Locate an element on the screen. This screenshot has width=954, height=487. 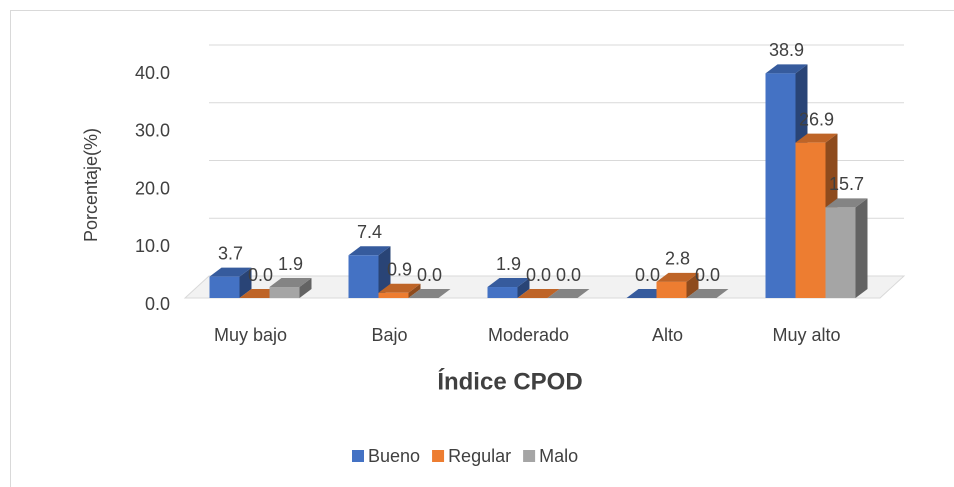
y-tick-label: 30.0 is located at coordinates (152, 131).